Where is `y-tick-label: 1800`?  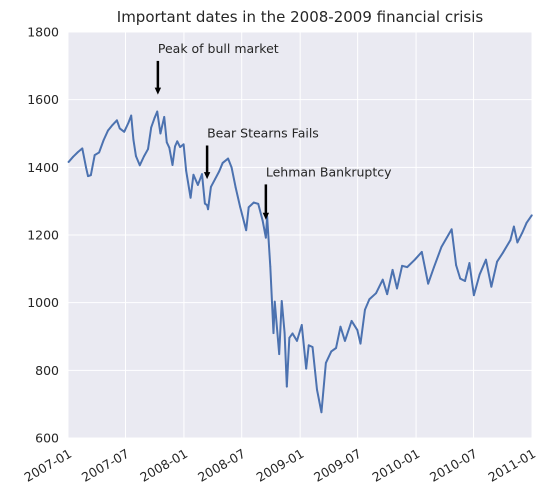
y-tick-label: 1800 is located at coordinates (43, 32).